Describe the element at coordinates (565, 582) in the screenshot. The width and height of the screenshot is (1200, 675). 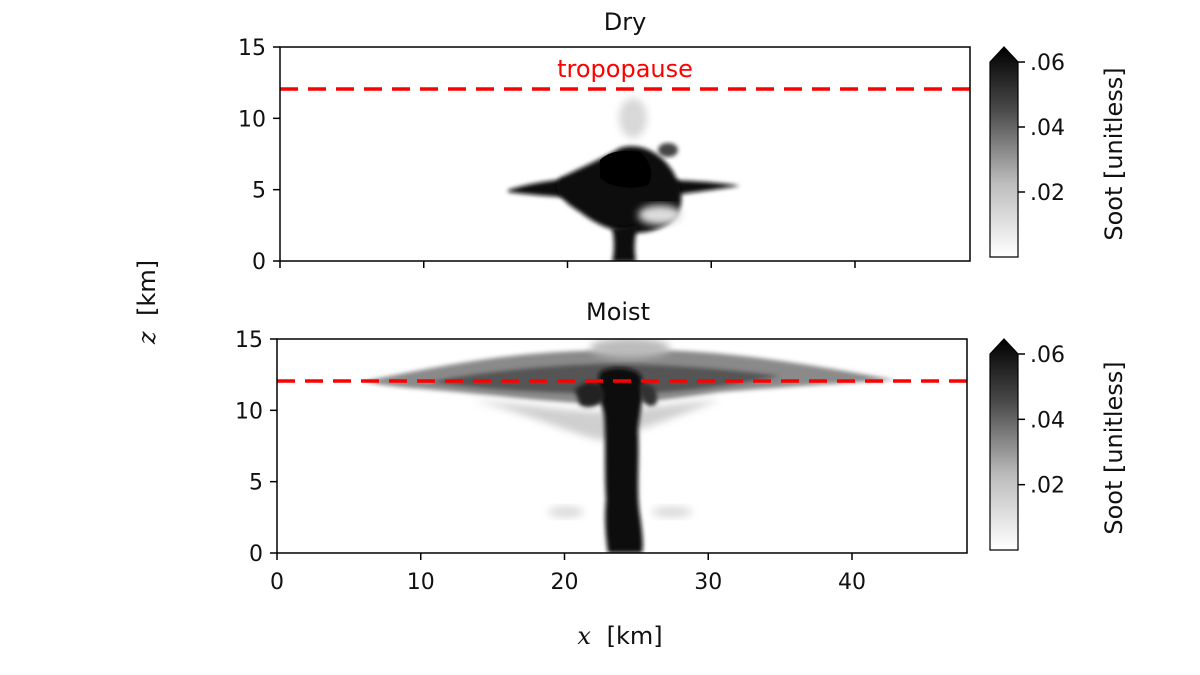
I see `x-tick-label: 20` at that location.